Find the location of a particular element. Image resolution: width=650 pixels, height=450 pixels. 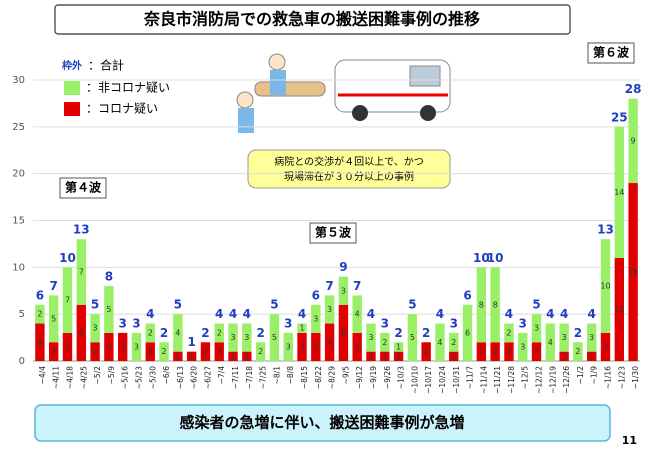

x-tick-label: ~4/4 is located at coordinates (42, 375).